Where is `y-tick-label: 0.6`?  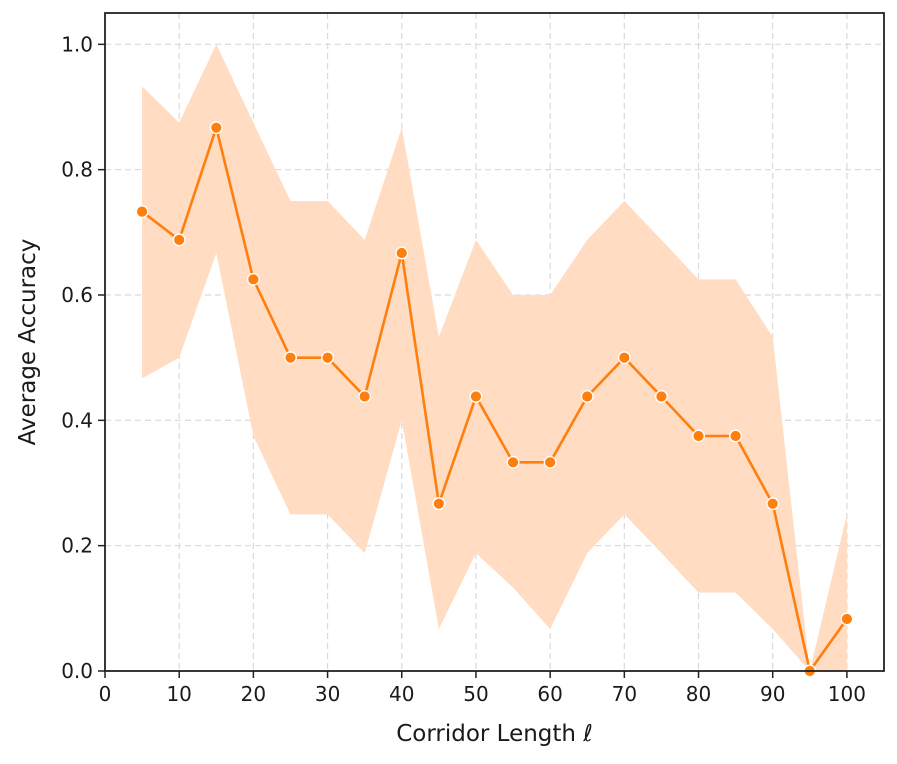
y-tick-label: 0.6 is located at coordinates (77, 295).